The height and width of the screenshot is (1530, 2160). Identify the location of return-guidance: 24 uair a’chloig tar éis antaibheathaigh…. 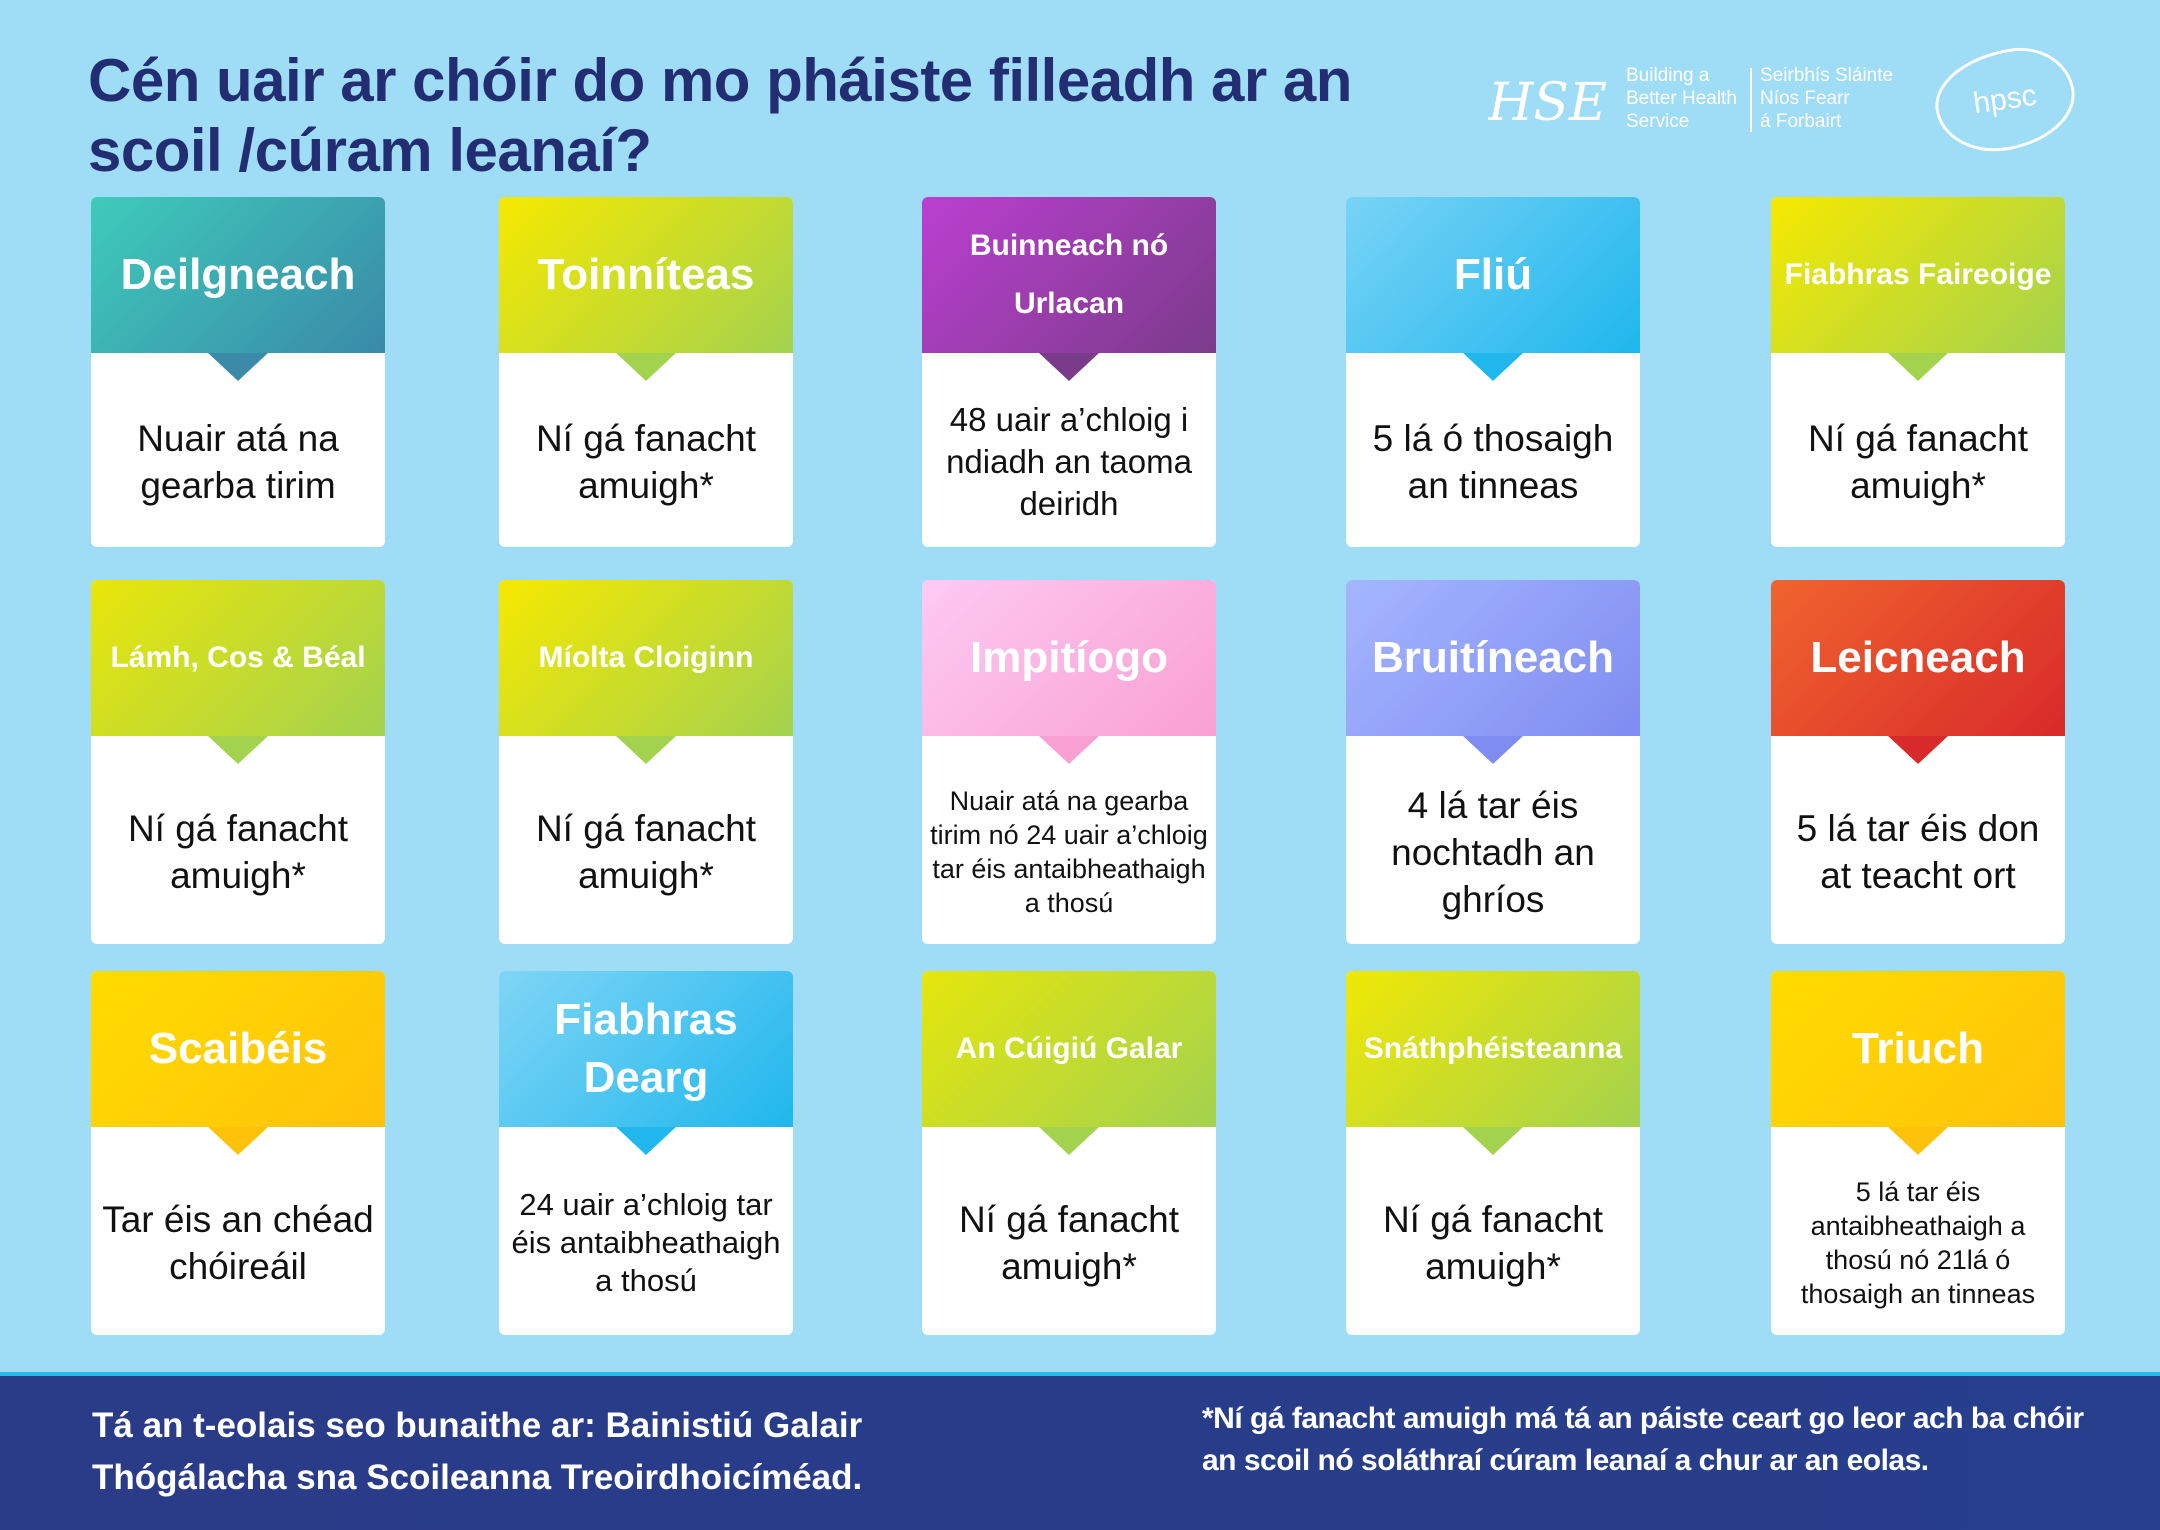
(646, 1242).